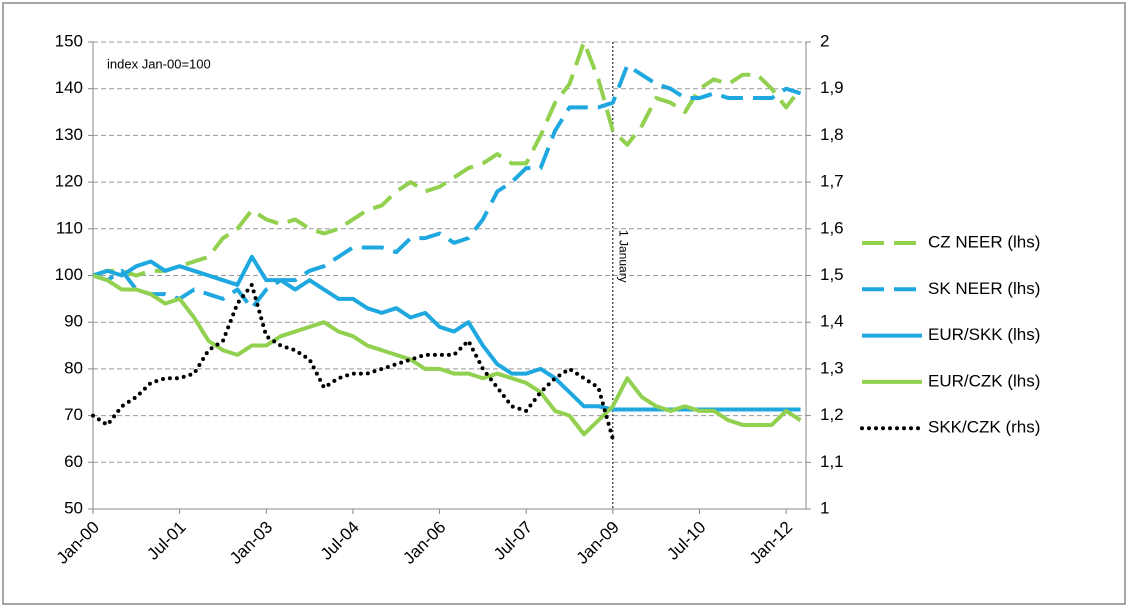 The height and width of the screenshot is (613, 1129). What do you see at coordinates (832, 227) in the screenshot?
I see `y2-tick-label: 1,6` at bounding box center [832, 227].